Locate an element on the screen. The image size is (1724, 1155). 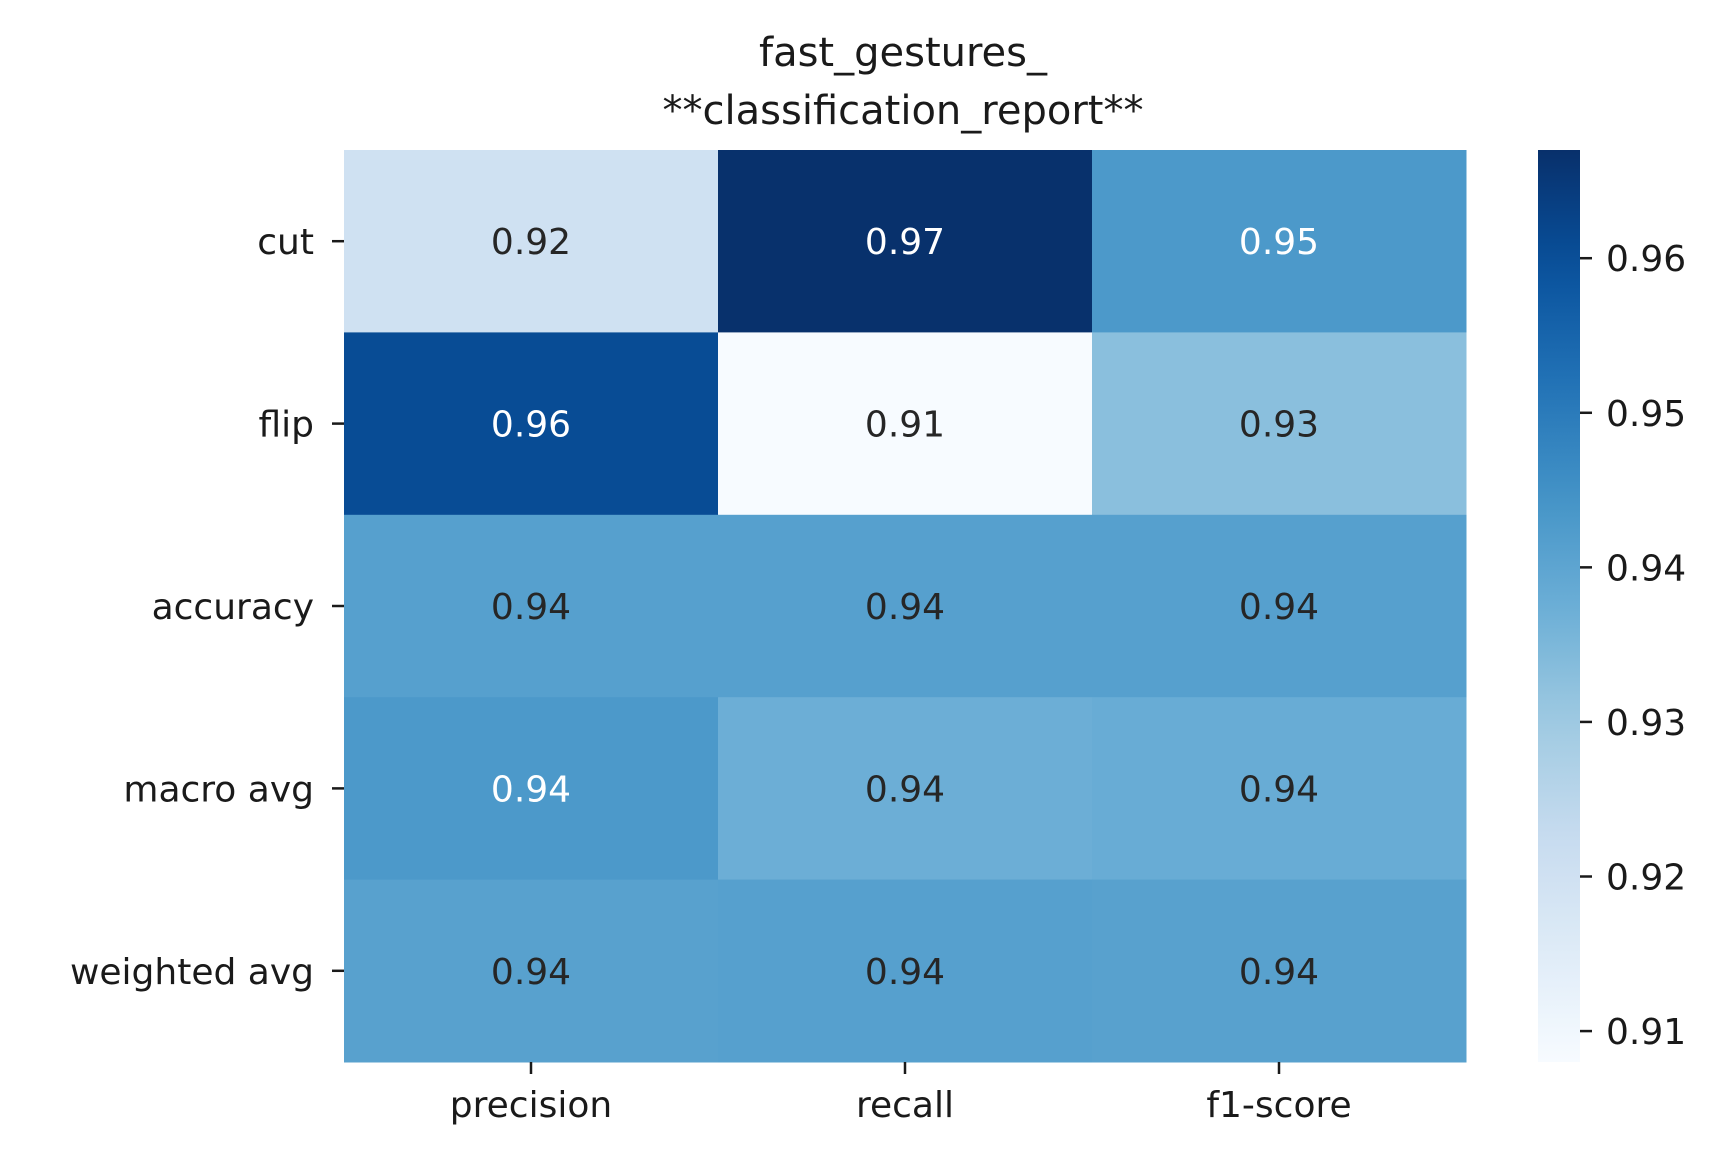
heatmap-cell-flip-recall is located at coordinates (905, 424).